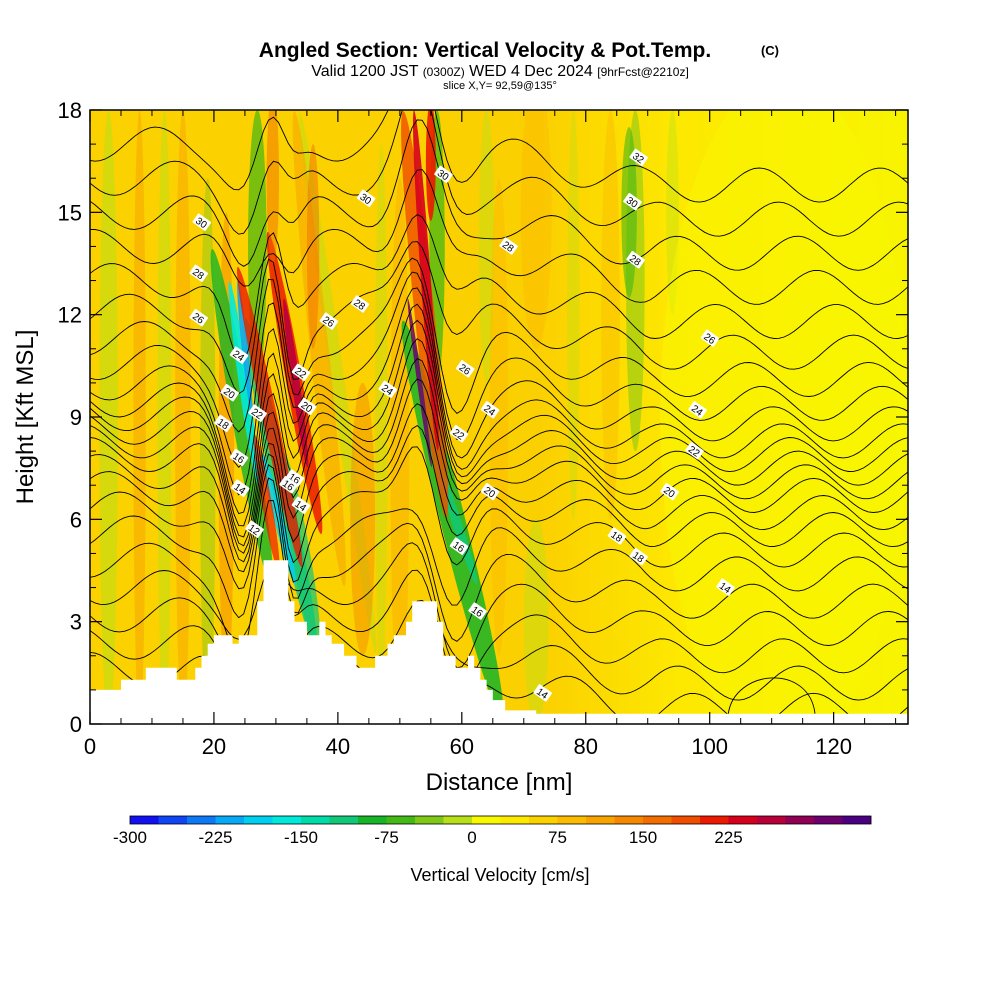  Describe the element at coordinates (499, 875) in the screenshot. I see `colorbar-label: Vertical Velocity [cm/s]` at that location.